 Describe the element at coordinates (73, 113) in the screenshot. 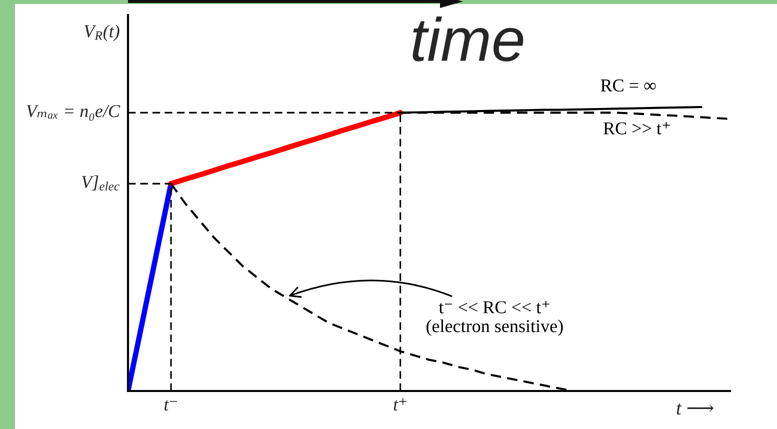

I see `ref-line-label: Vₘₐₓ = n₀e/C` at that location.